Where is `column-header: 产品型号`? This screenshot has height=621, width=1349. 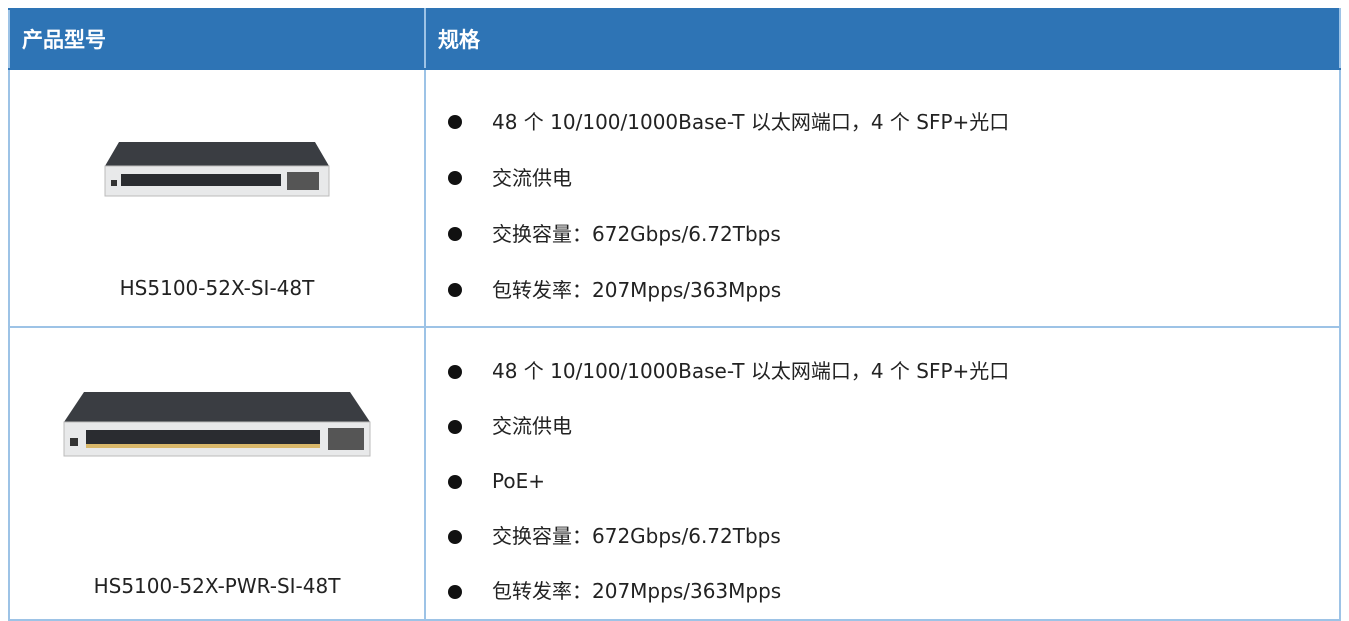
column-header: 产品型号 is located at coordinates (217, 39).